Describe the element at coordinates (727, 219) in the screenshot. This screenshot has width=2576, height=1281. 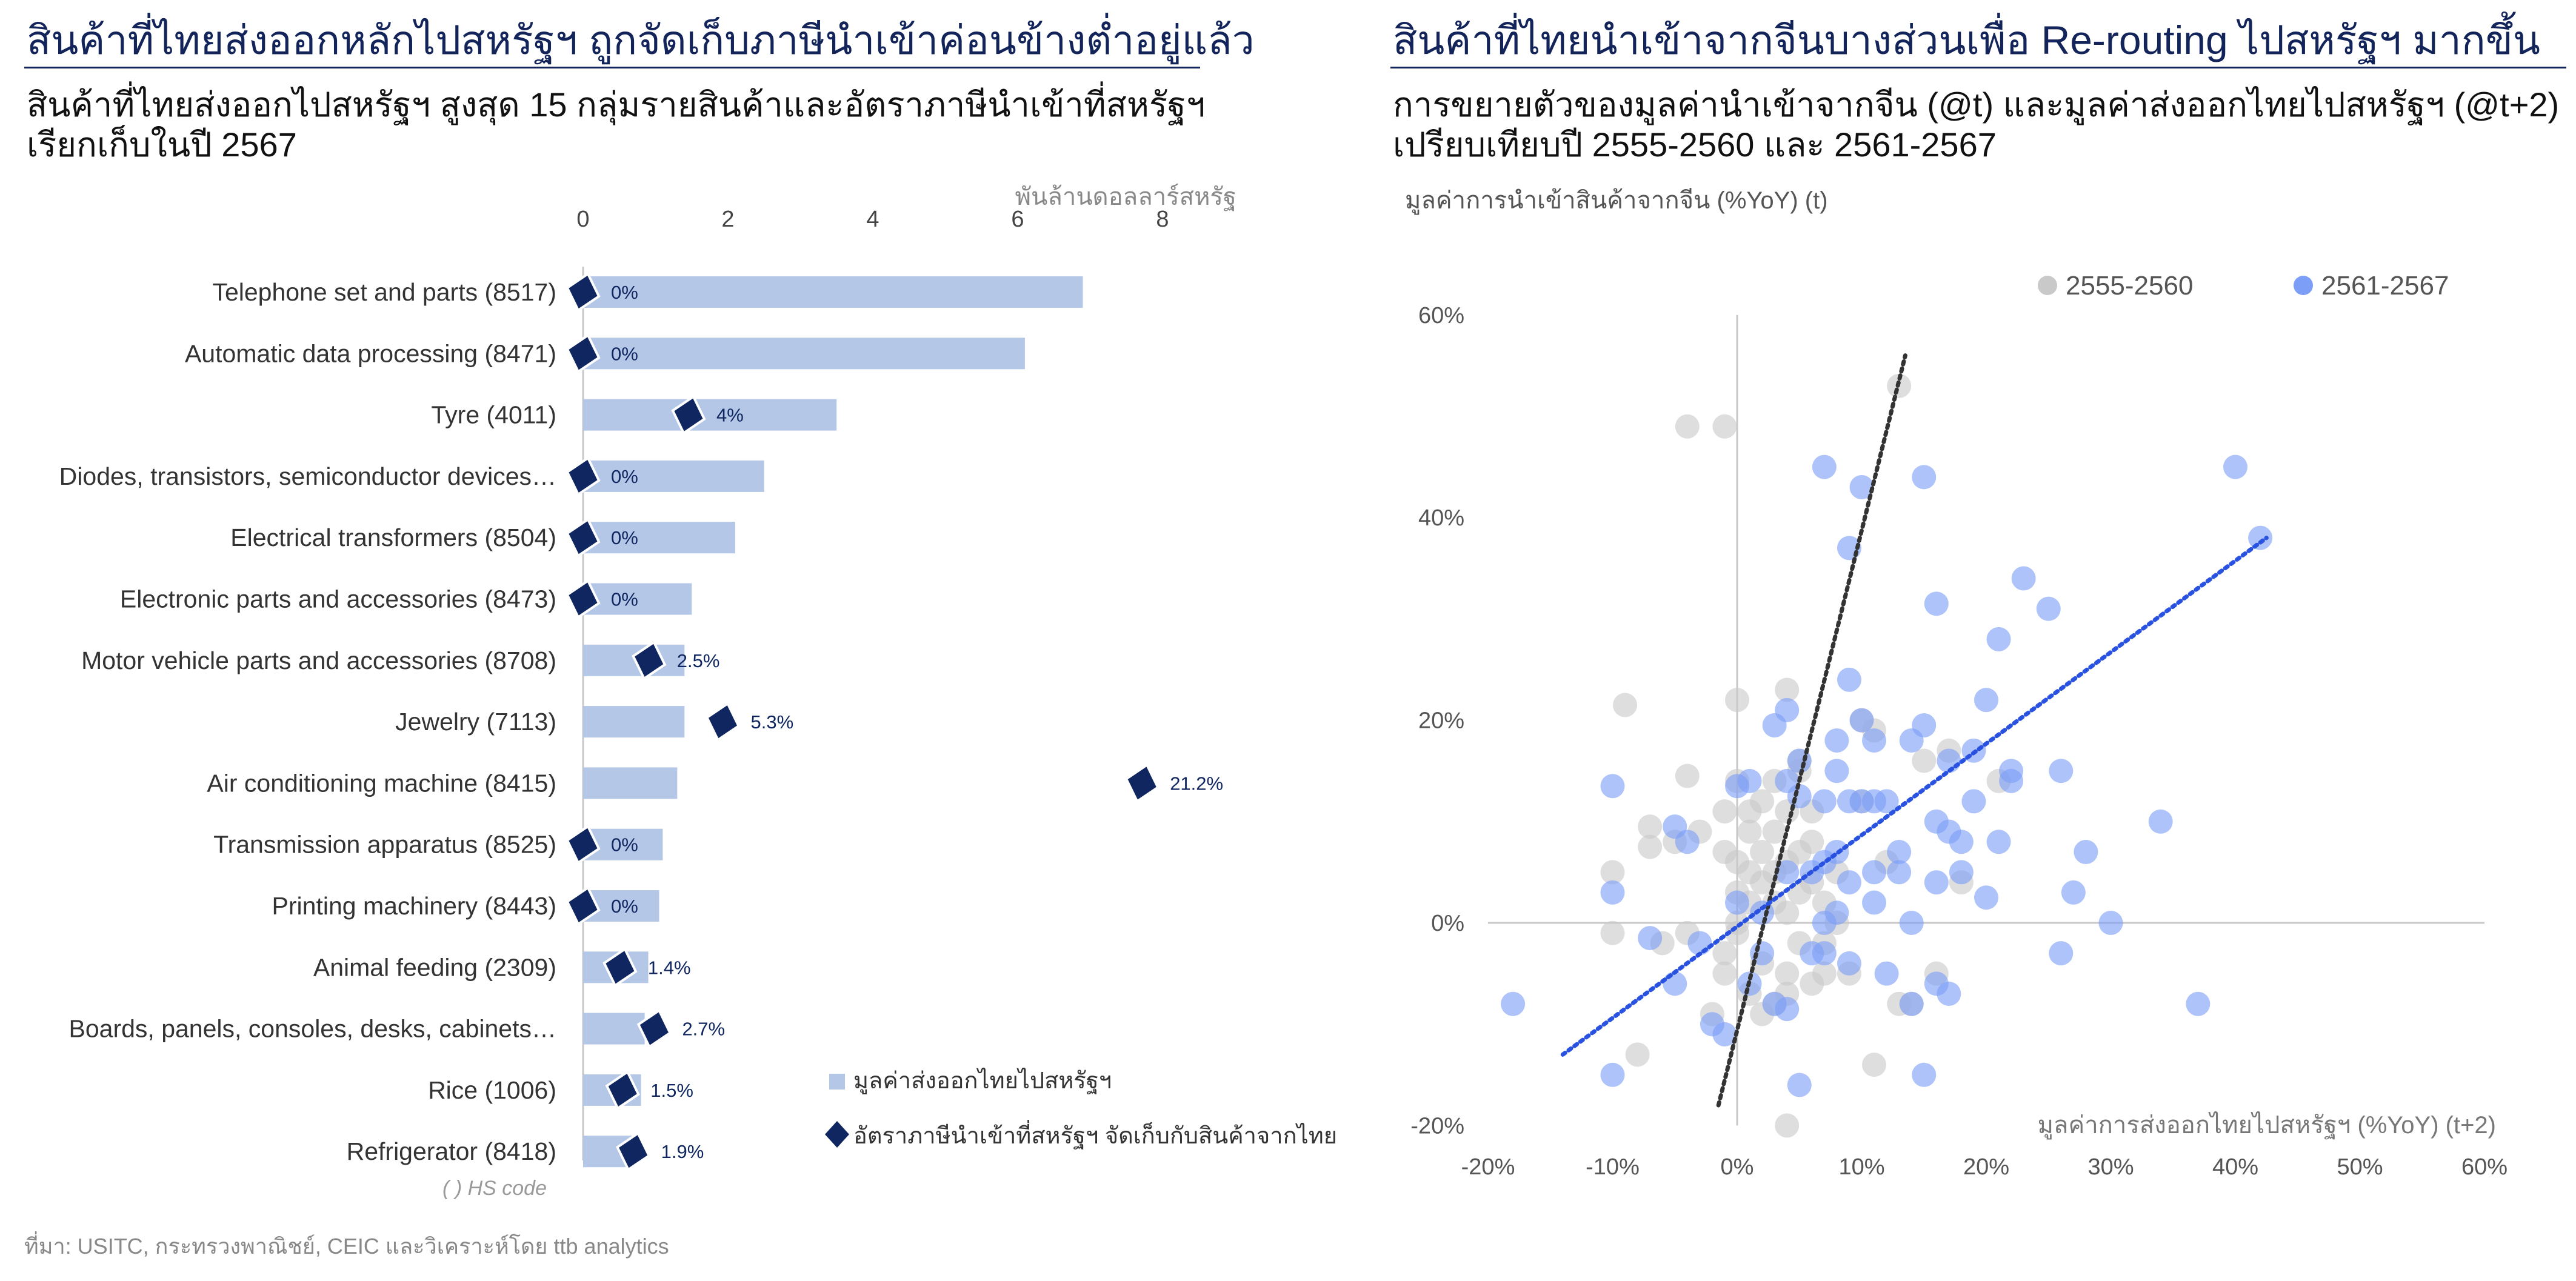
I see `bar-x-tick-label: 2` at that location.